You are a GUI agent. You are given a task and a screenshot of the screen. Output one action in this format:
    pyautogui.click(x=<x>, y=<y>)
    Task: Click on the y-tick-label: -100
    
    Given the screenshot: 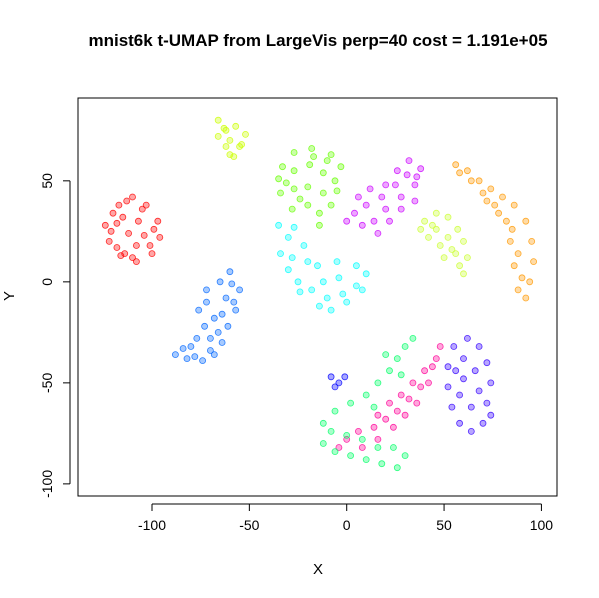 What is the action you would take?
    pyautogui.click(x=47, y=484)
    